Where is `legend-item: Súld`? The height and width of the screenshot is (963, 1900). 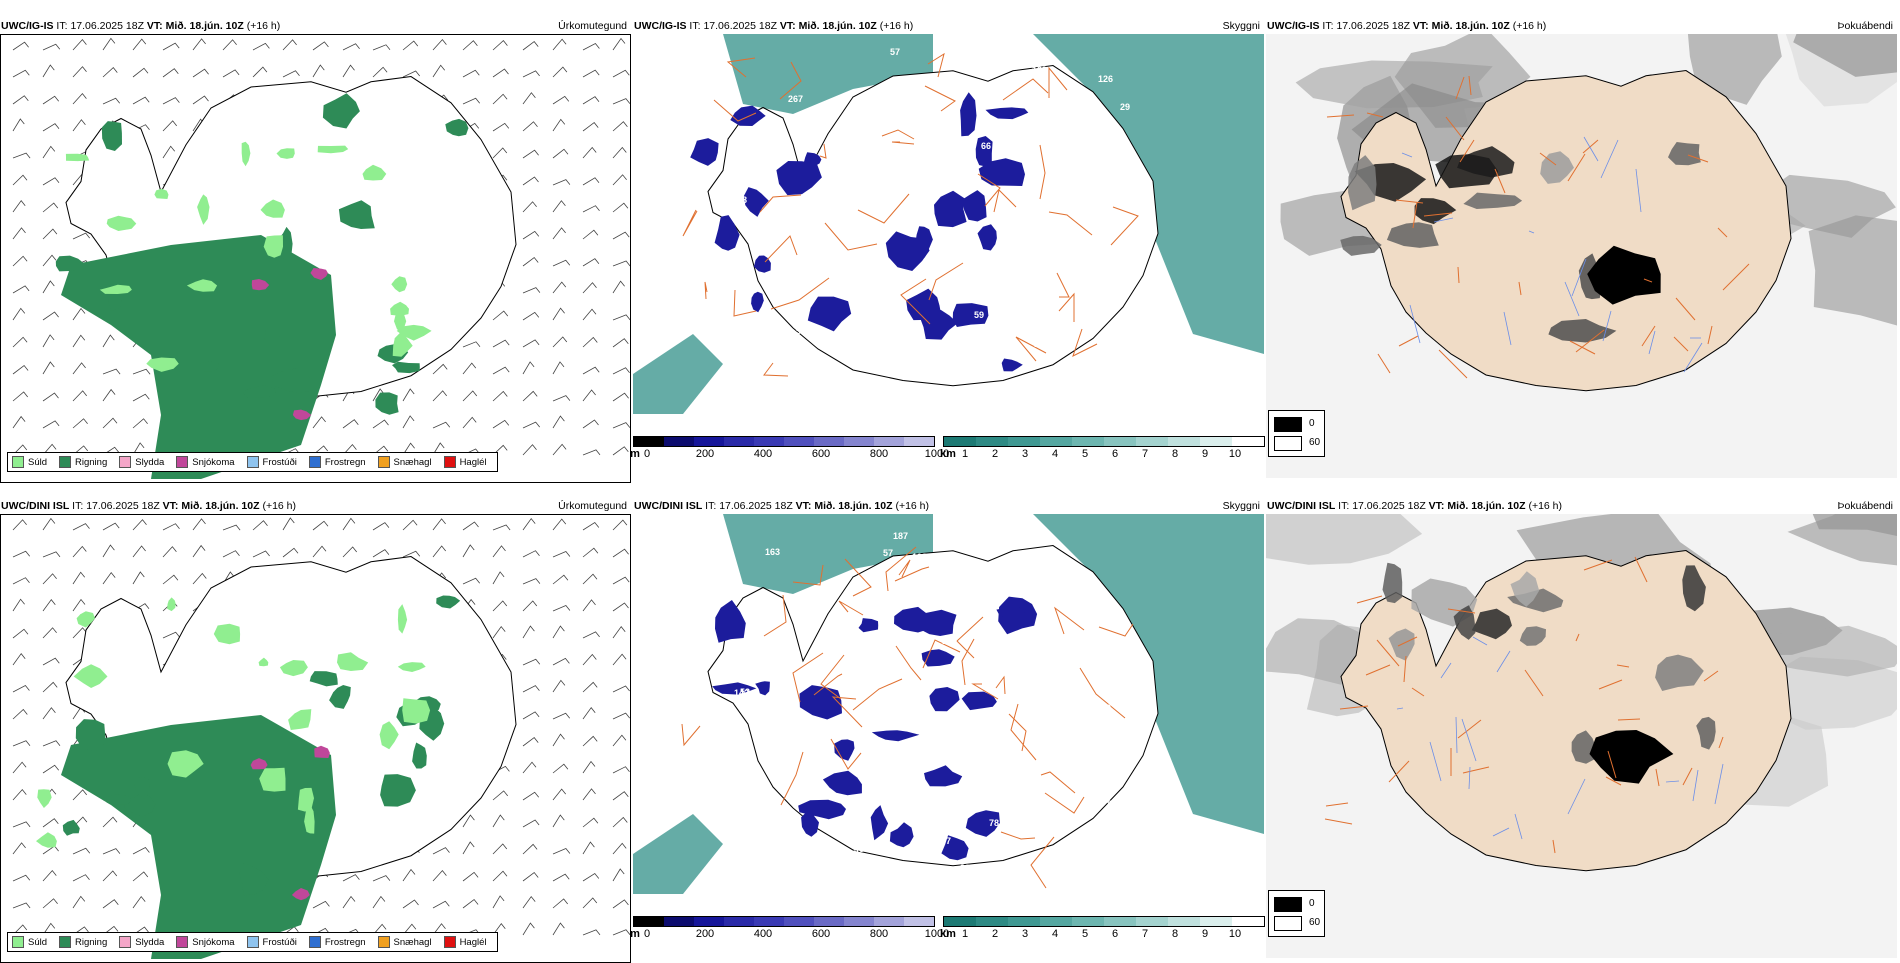
legend-item: Súld is located at coordinates (29, 942).